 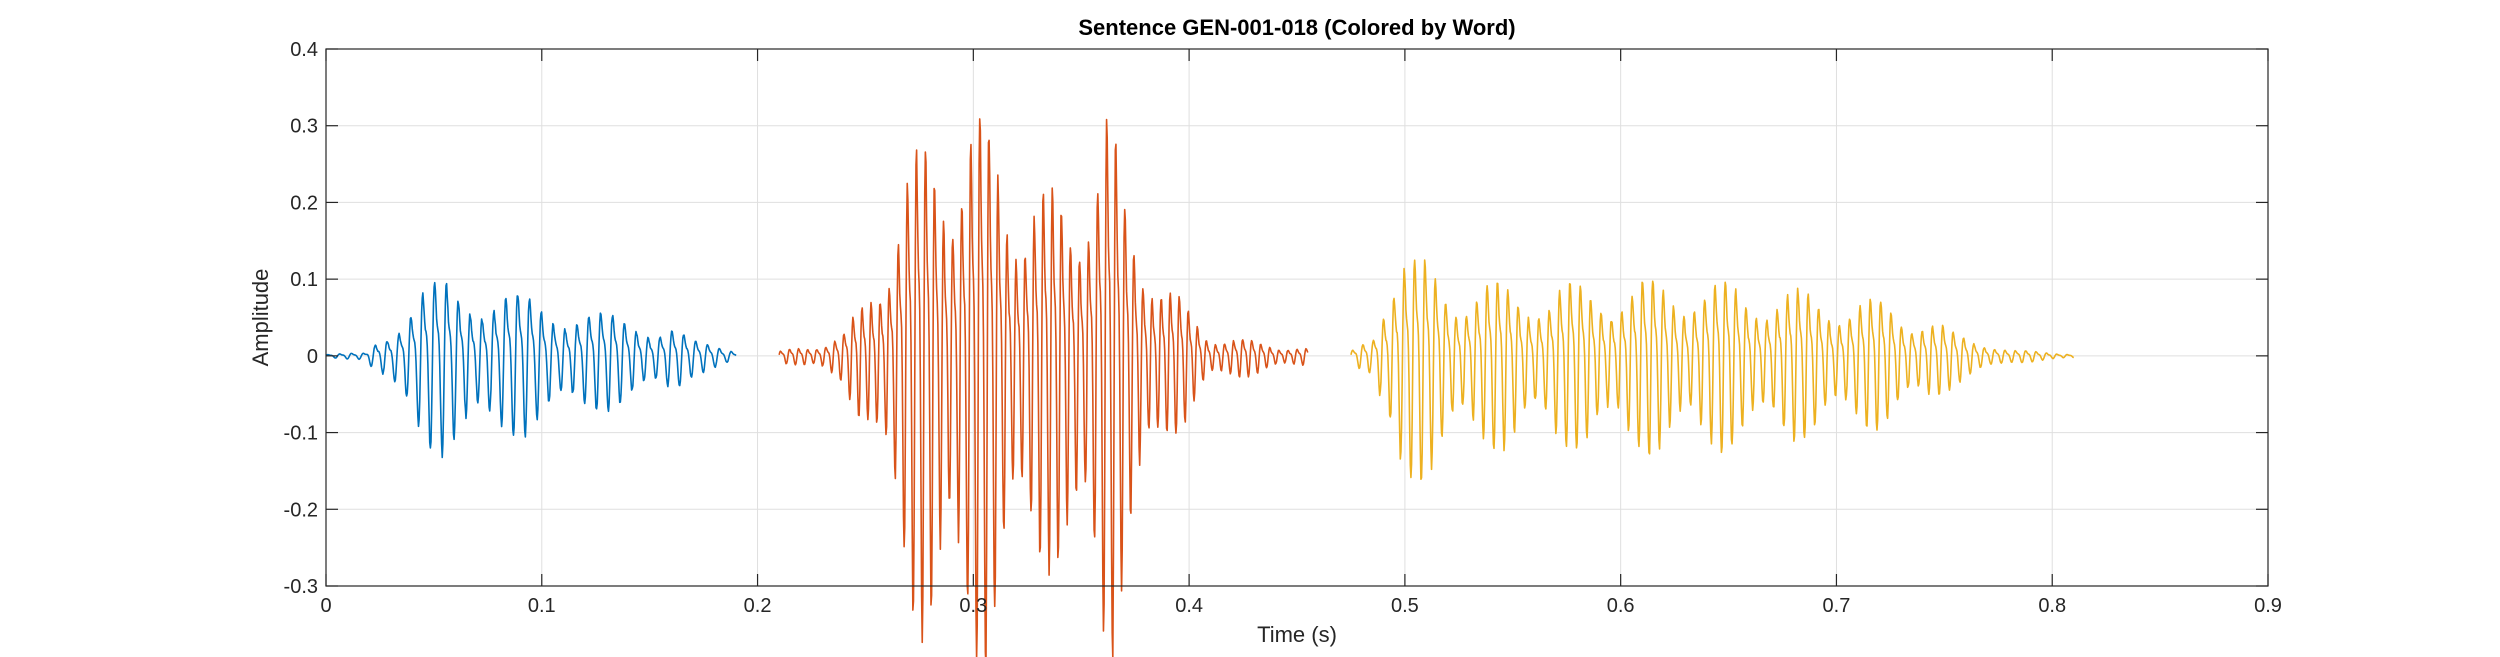 I want to click on y-tick-label: 0.3, so click(x=304, y=127).